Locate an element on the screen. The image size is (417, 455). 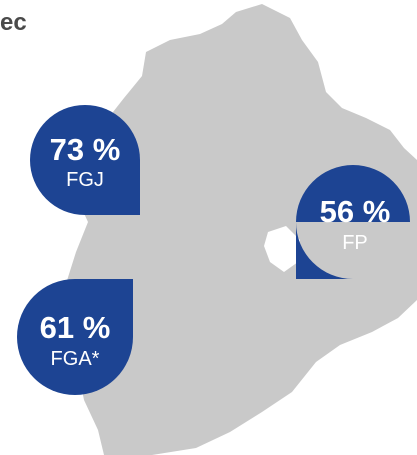
title: ec is located at coordinates (13, 22).